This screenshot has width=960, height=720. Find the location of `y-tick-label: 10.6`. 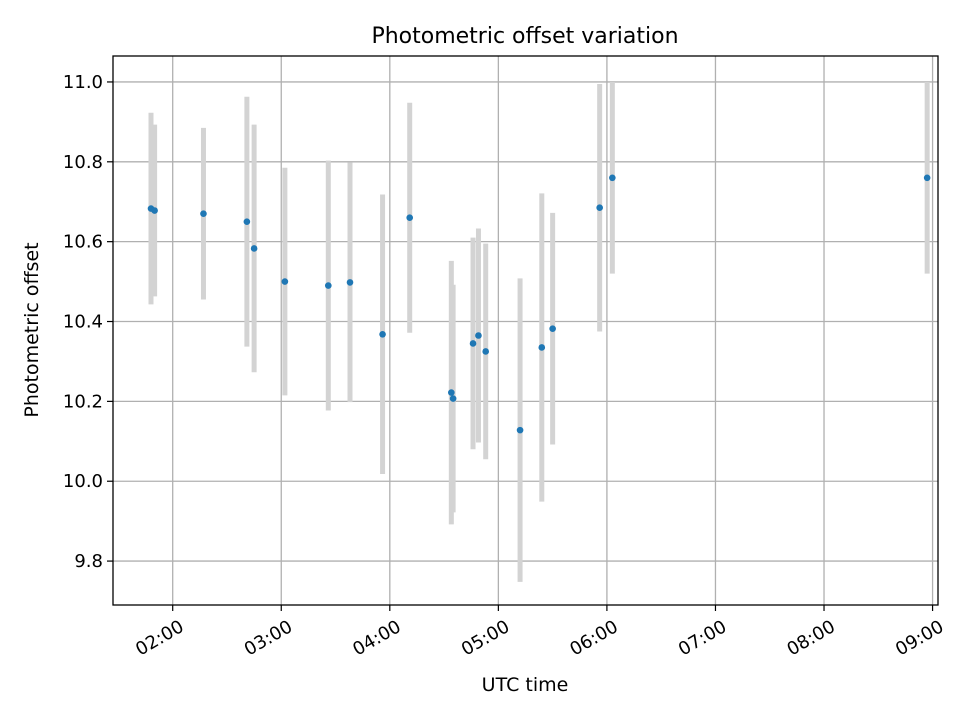

y-tick-label: 10.6 is located at coordinates (83, 242).